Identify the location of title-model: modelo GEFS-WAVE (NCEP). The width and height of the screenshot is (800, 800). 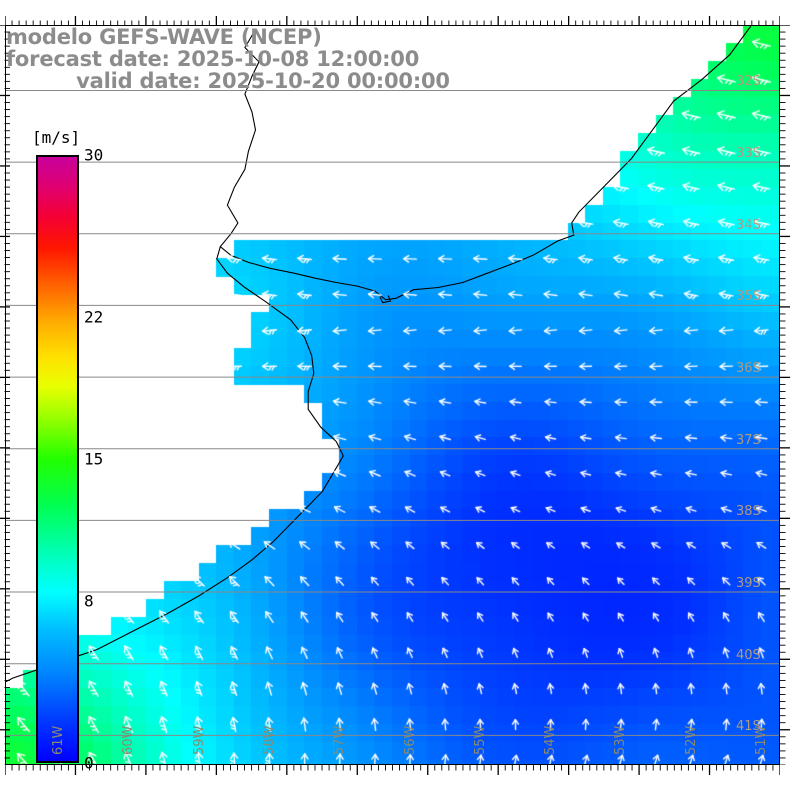
(164, 37).